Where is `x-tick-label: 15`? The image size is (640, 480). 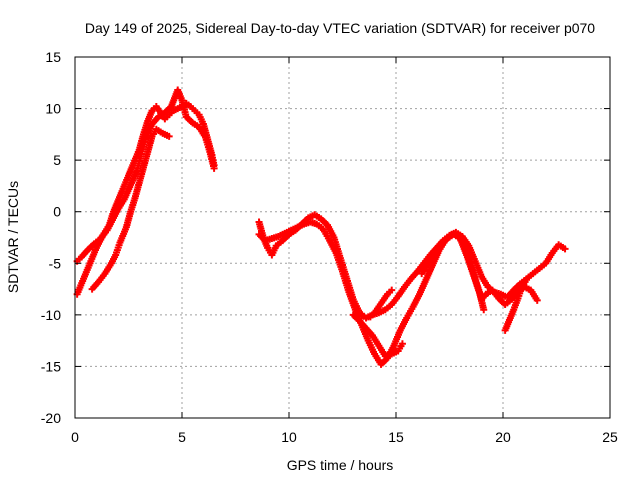
x-tick-label: 15 is located at coordinates (396, 437).